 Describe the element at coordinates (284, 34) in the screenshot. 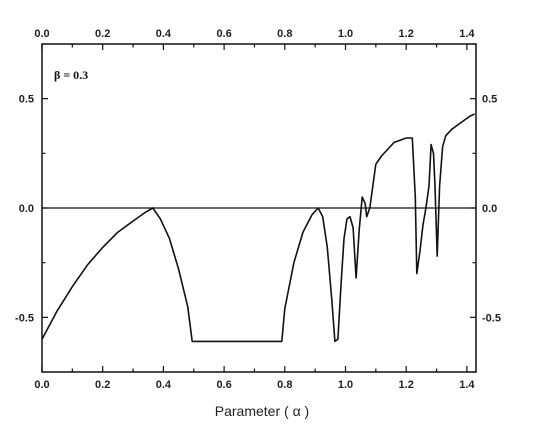

I see `x-tick-label-top: 0.8` at that location.